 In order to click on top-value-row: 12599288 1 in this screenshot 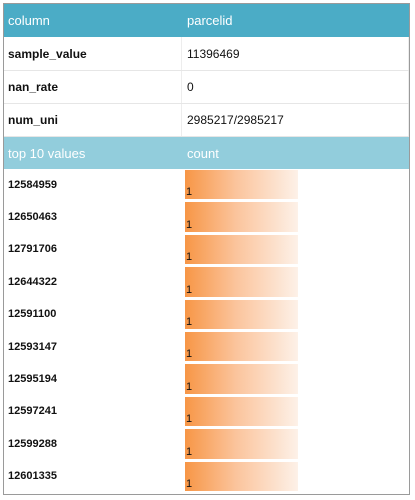, I will do `click(206, 444)`.